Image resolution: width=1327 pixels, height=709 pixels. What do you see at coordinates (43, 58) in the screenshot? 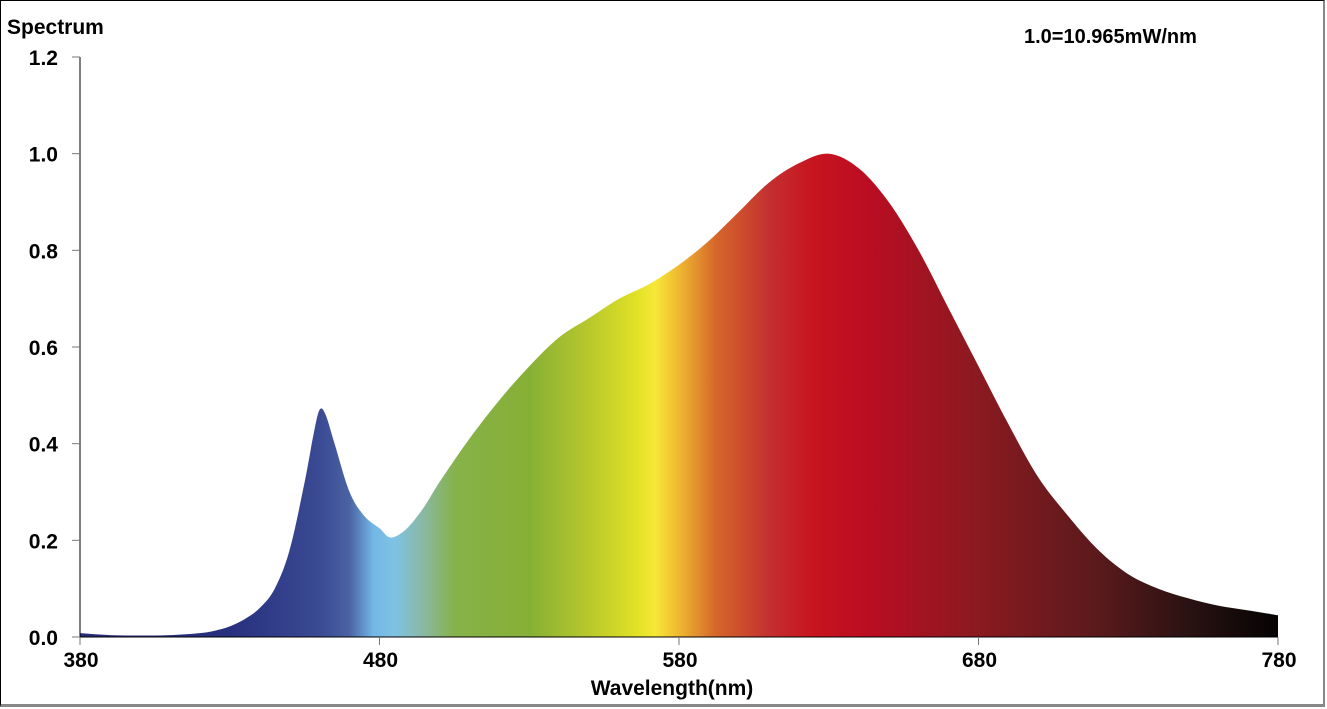
I see `y-tick-label: 1.2` at bounding box center [43, 58].